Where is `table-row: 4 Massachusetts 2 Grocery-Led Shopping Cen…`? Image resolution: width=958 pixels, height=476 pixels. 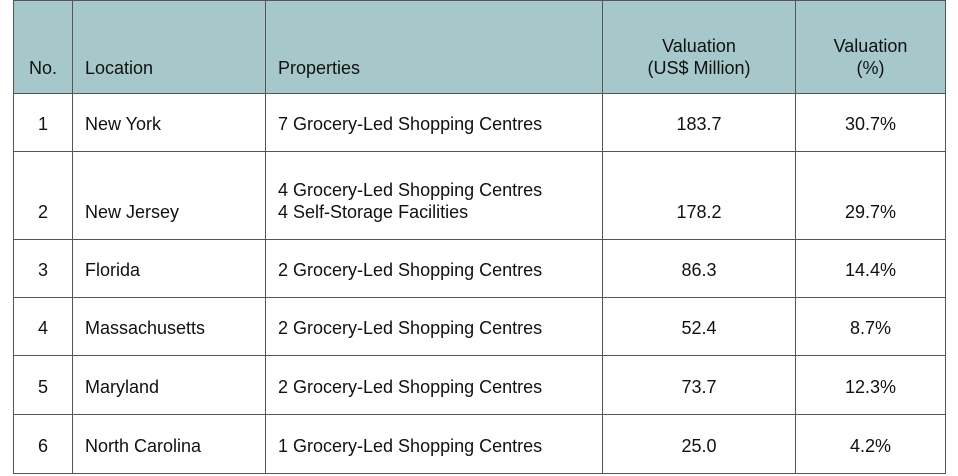 table-row: 4 Massachusetts 2 Grocery-Led Shopping Cen… is located at coordinates (479, 326).